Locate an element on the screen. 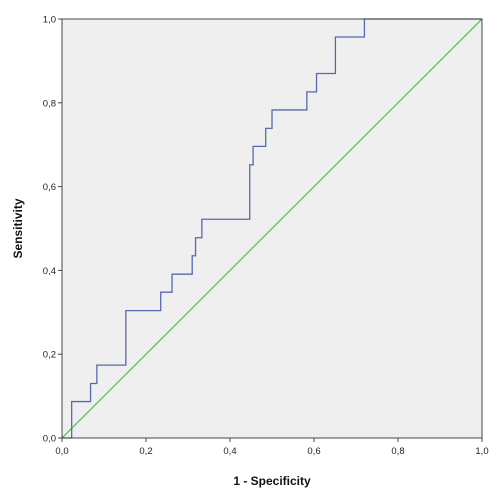  y-tick-label: 0,6 is located at coordinates (49, 187).